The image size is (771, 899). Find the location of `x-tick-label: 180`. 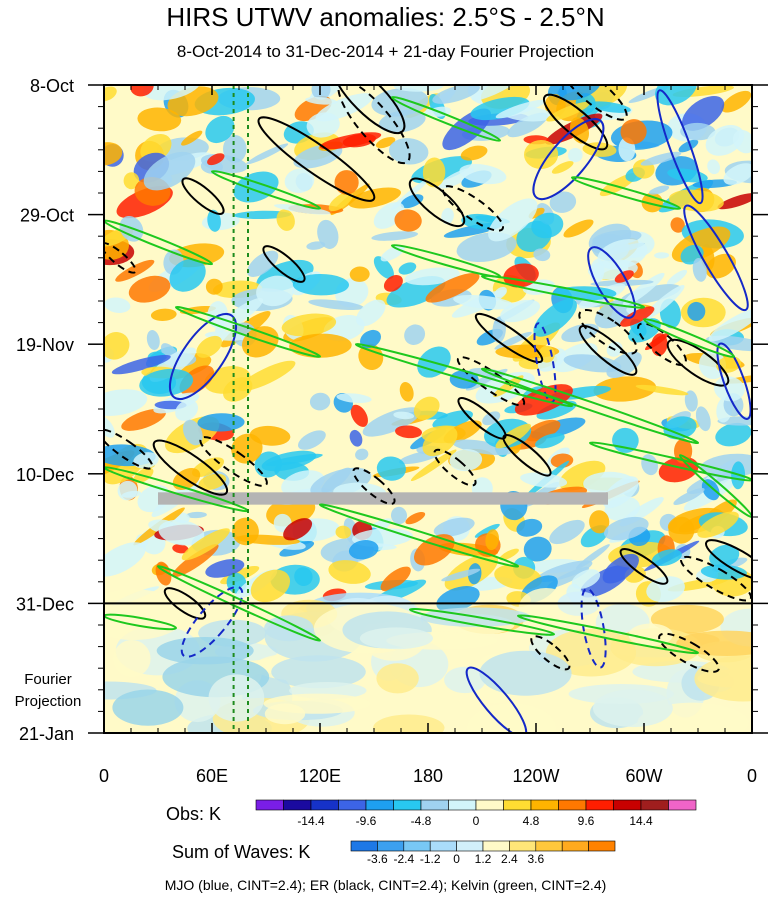

x-tick-label: 180 is located at coordinates (428, 776).